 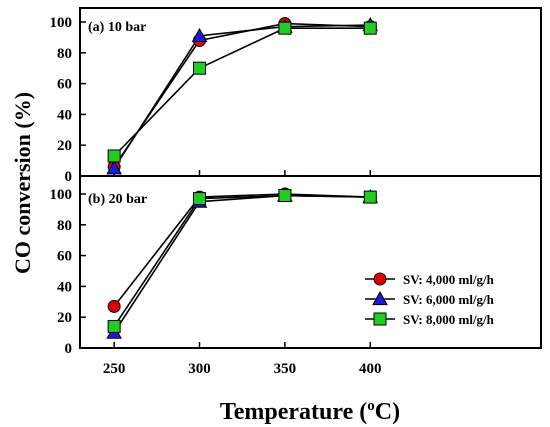 What do you see at coordinates (449, 279) in the screenshot?
I see `legend-label-0: SV: 4,000 ml/g/h` at bounding box center [449, 279].